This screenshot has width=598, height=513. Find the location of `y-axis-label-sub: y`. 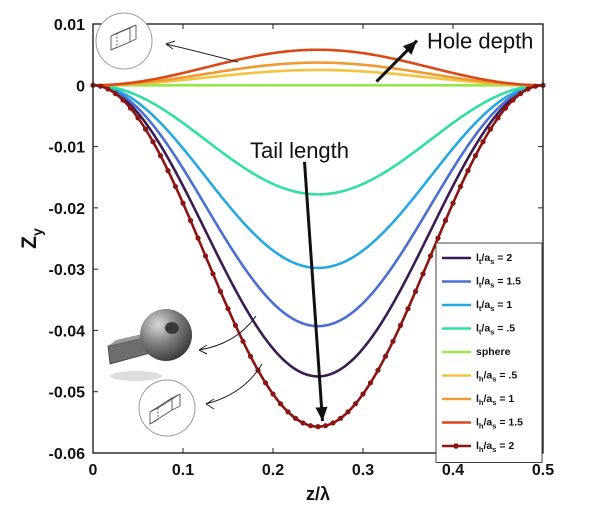

y-axis-label-sub: y is located at coordinates (37, 232).